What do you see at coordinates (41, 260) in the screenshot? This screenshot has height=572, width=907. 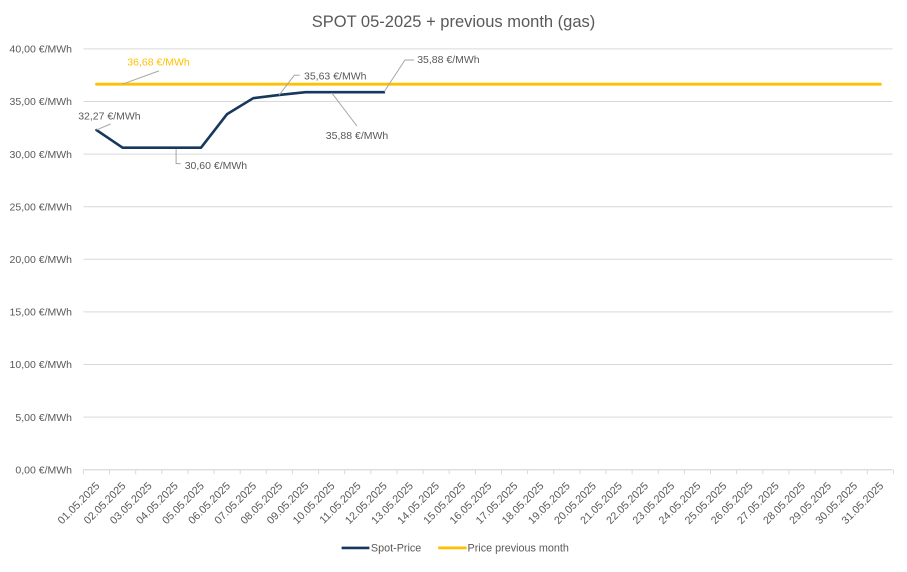 I see `svg-text: 20,00 €/MWh` at bounding box center [41, 260].